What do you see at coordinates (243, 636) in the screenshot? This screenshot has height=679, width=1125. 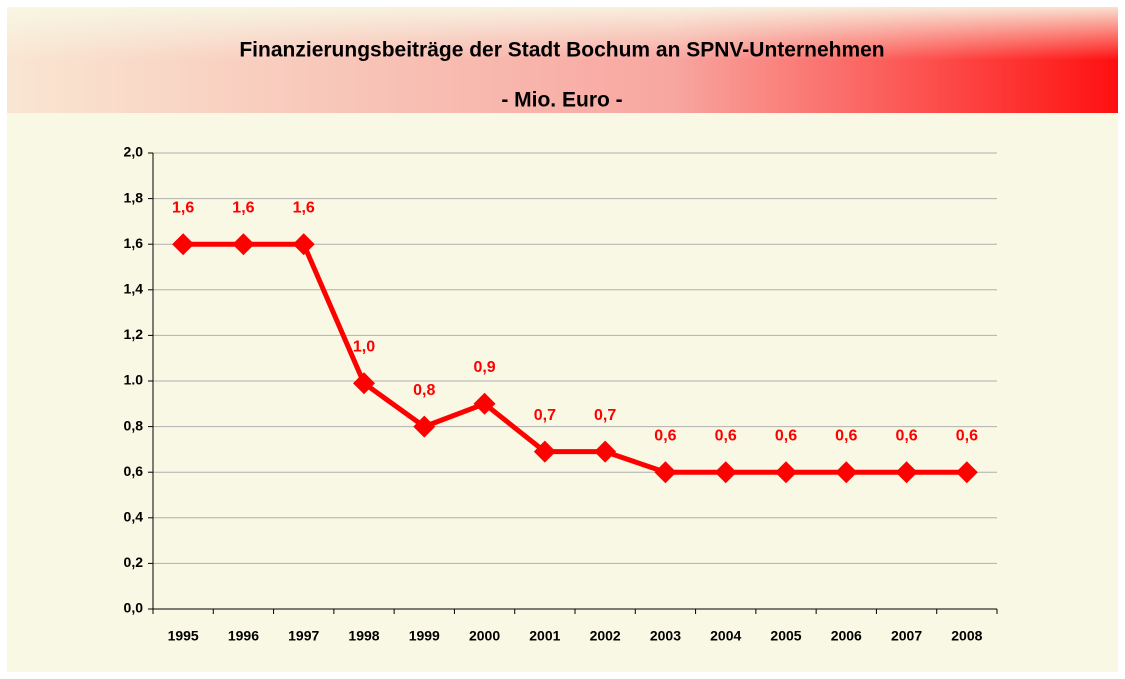 I see `x-tick-label: 1996` at bounding box center [243, 636].